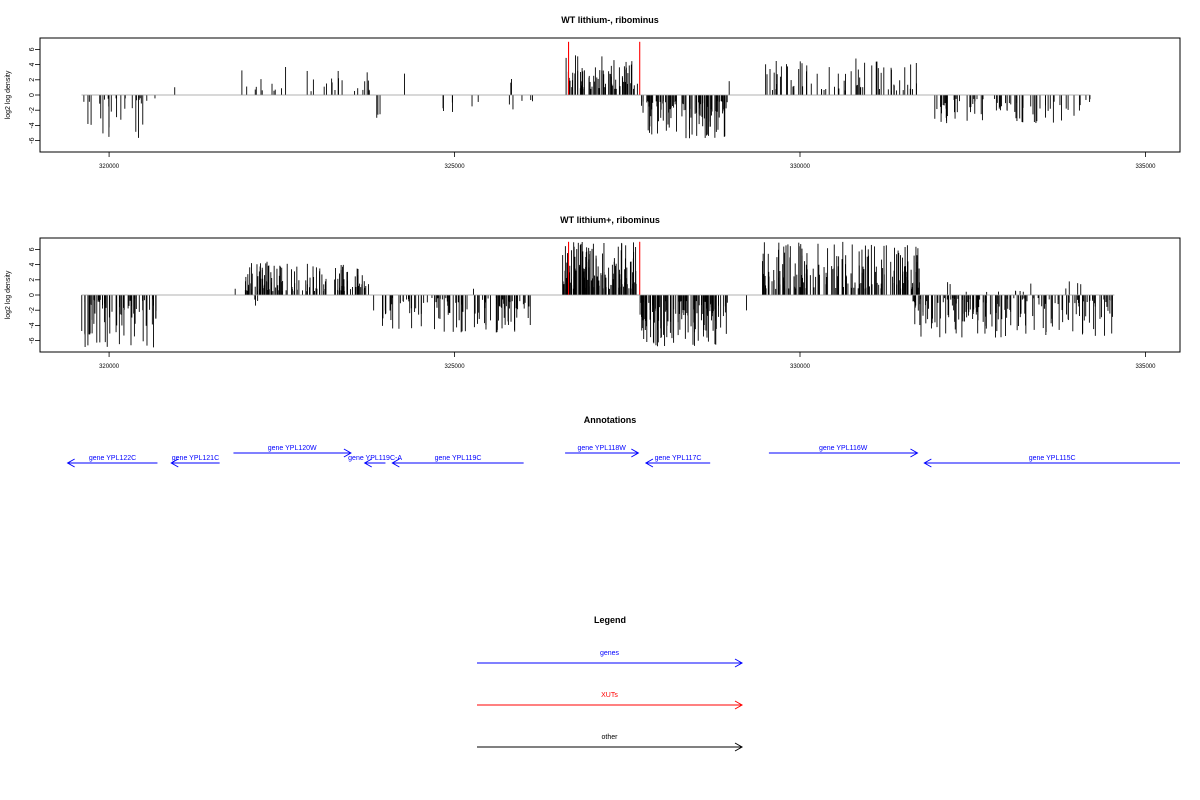 This screenshot has width=1200, height=800. I want to click on gene-label: gene YPL119C, so click(458, 458).